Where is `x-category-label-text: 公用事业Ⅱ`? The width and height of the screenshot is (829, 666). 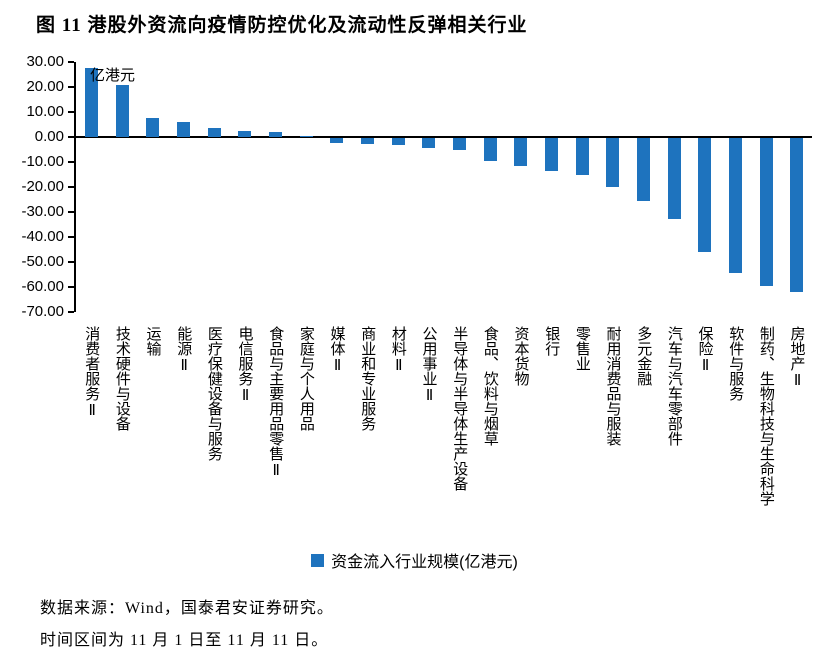
x-category-label-text: 公用事业Ⅱ is located at coordinates (429, 365).